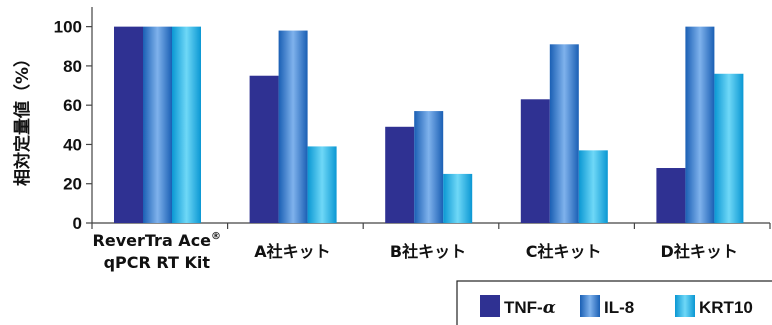 The image size is (772, 325). Describe the element at coordinates (68, 27) in the screenshot. I see `y-tick-label: 100` at that location.